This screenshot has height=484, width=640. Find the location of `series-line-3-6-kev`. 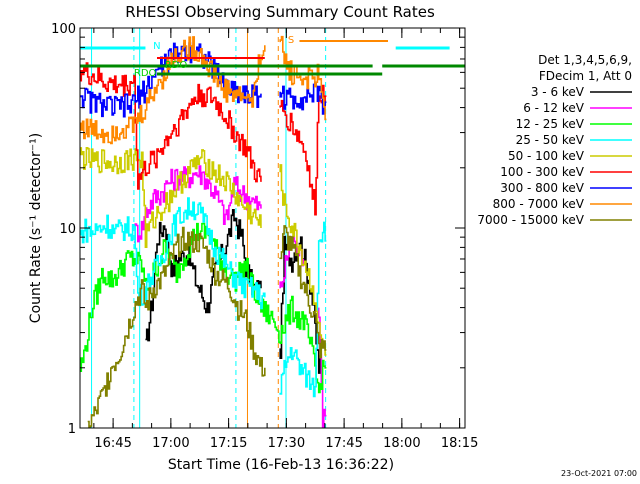

series-line-3-6-kev is located at coordinates (234, 291).